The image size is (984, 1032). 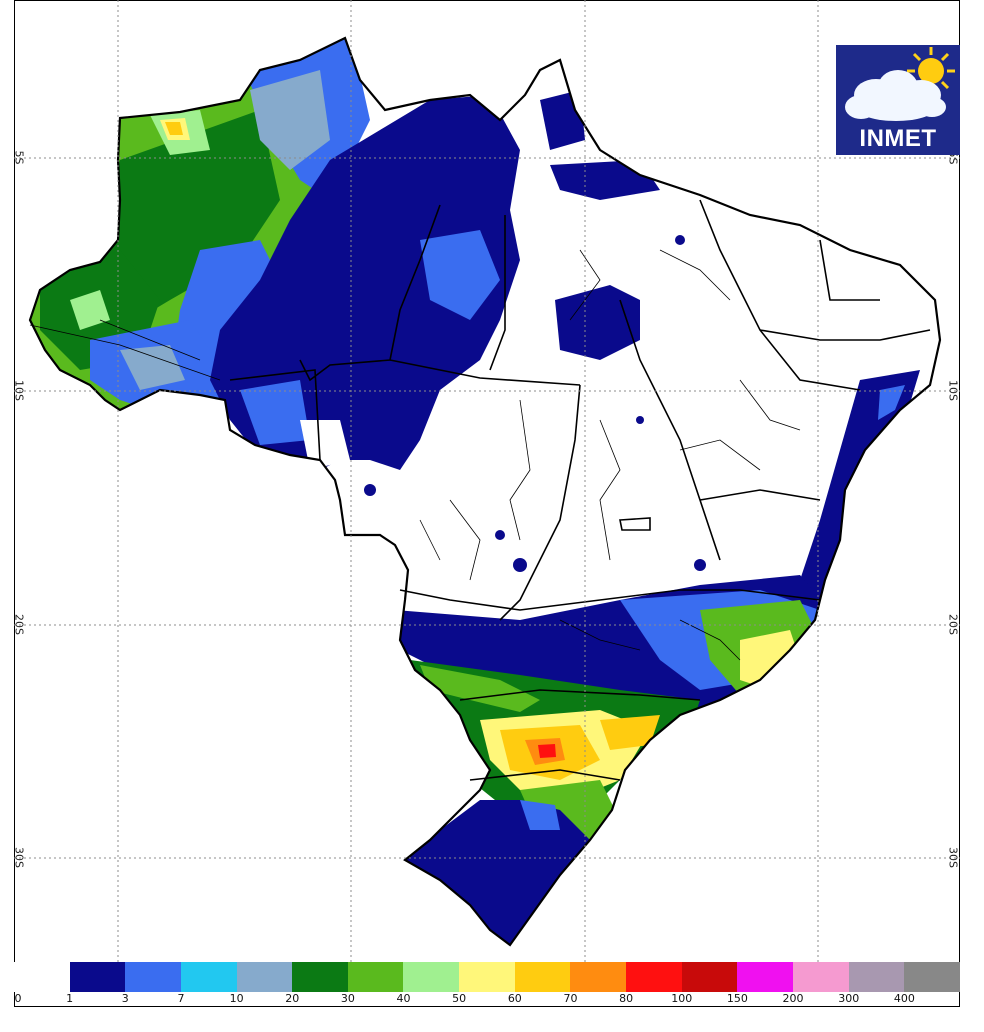 I want to click on legend-bar, so click(x=487, y=977).